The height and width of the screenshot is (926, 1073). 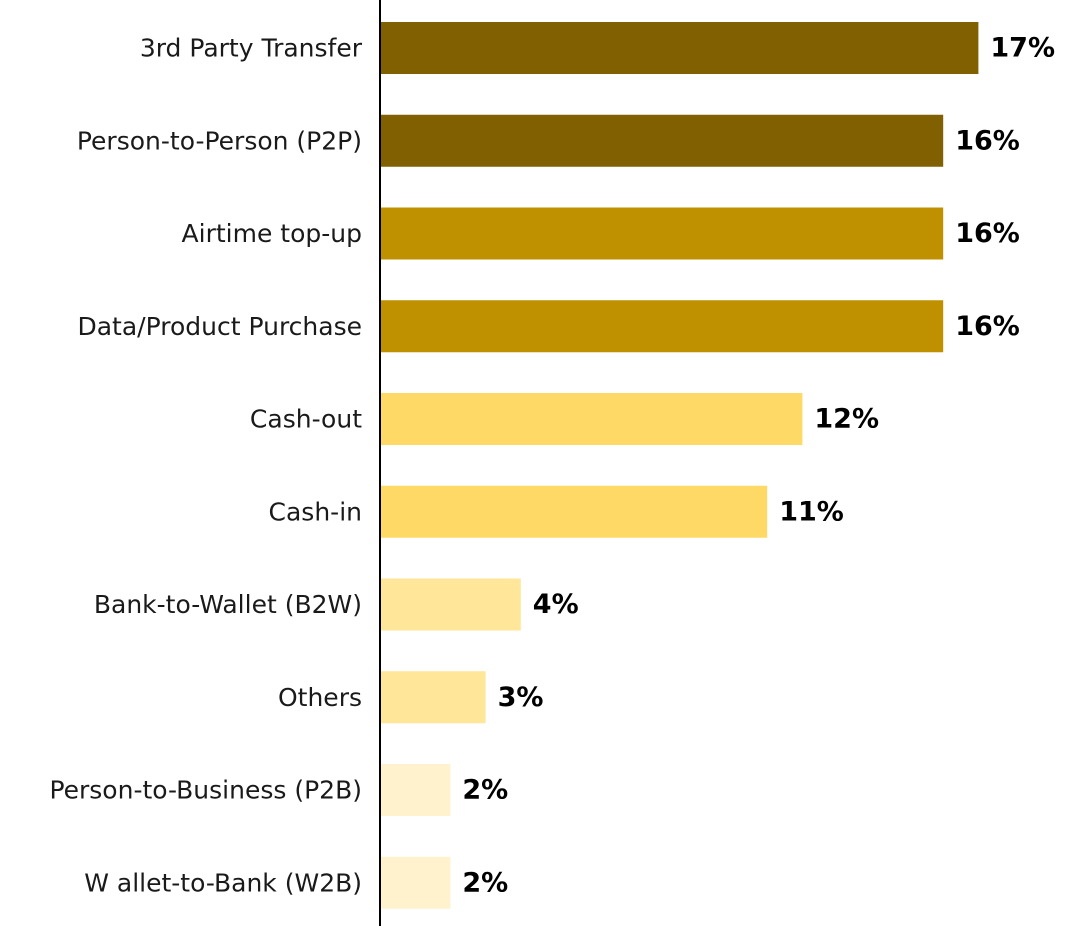 I want to click on category-label: W allet-to-Bank (W2B), so click(x=223, y=882).